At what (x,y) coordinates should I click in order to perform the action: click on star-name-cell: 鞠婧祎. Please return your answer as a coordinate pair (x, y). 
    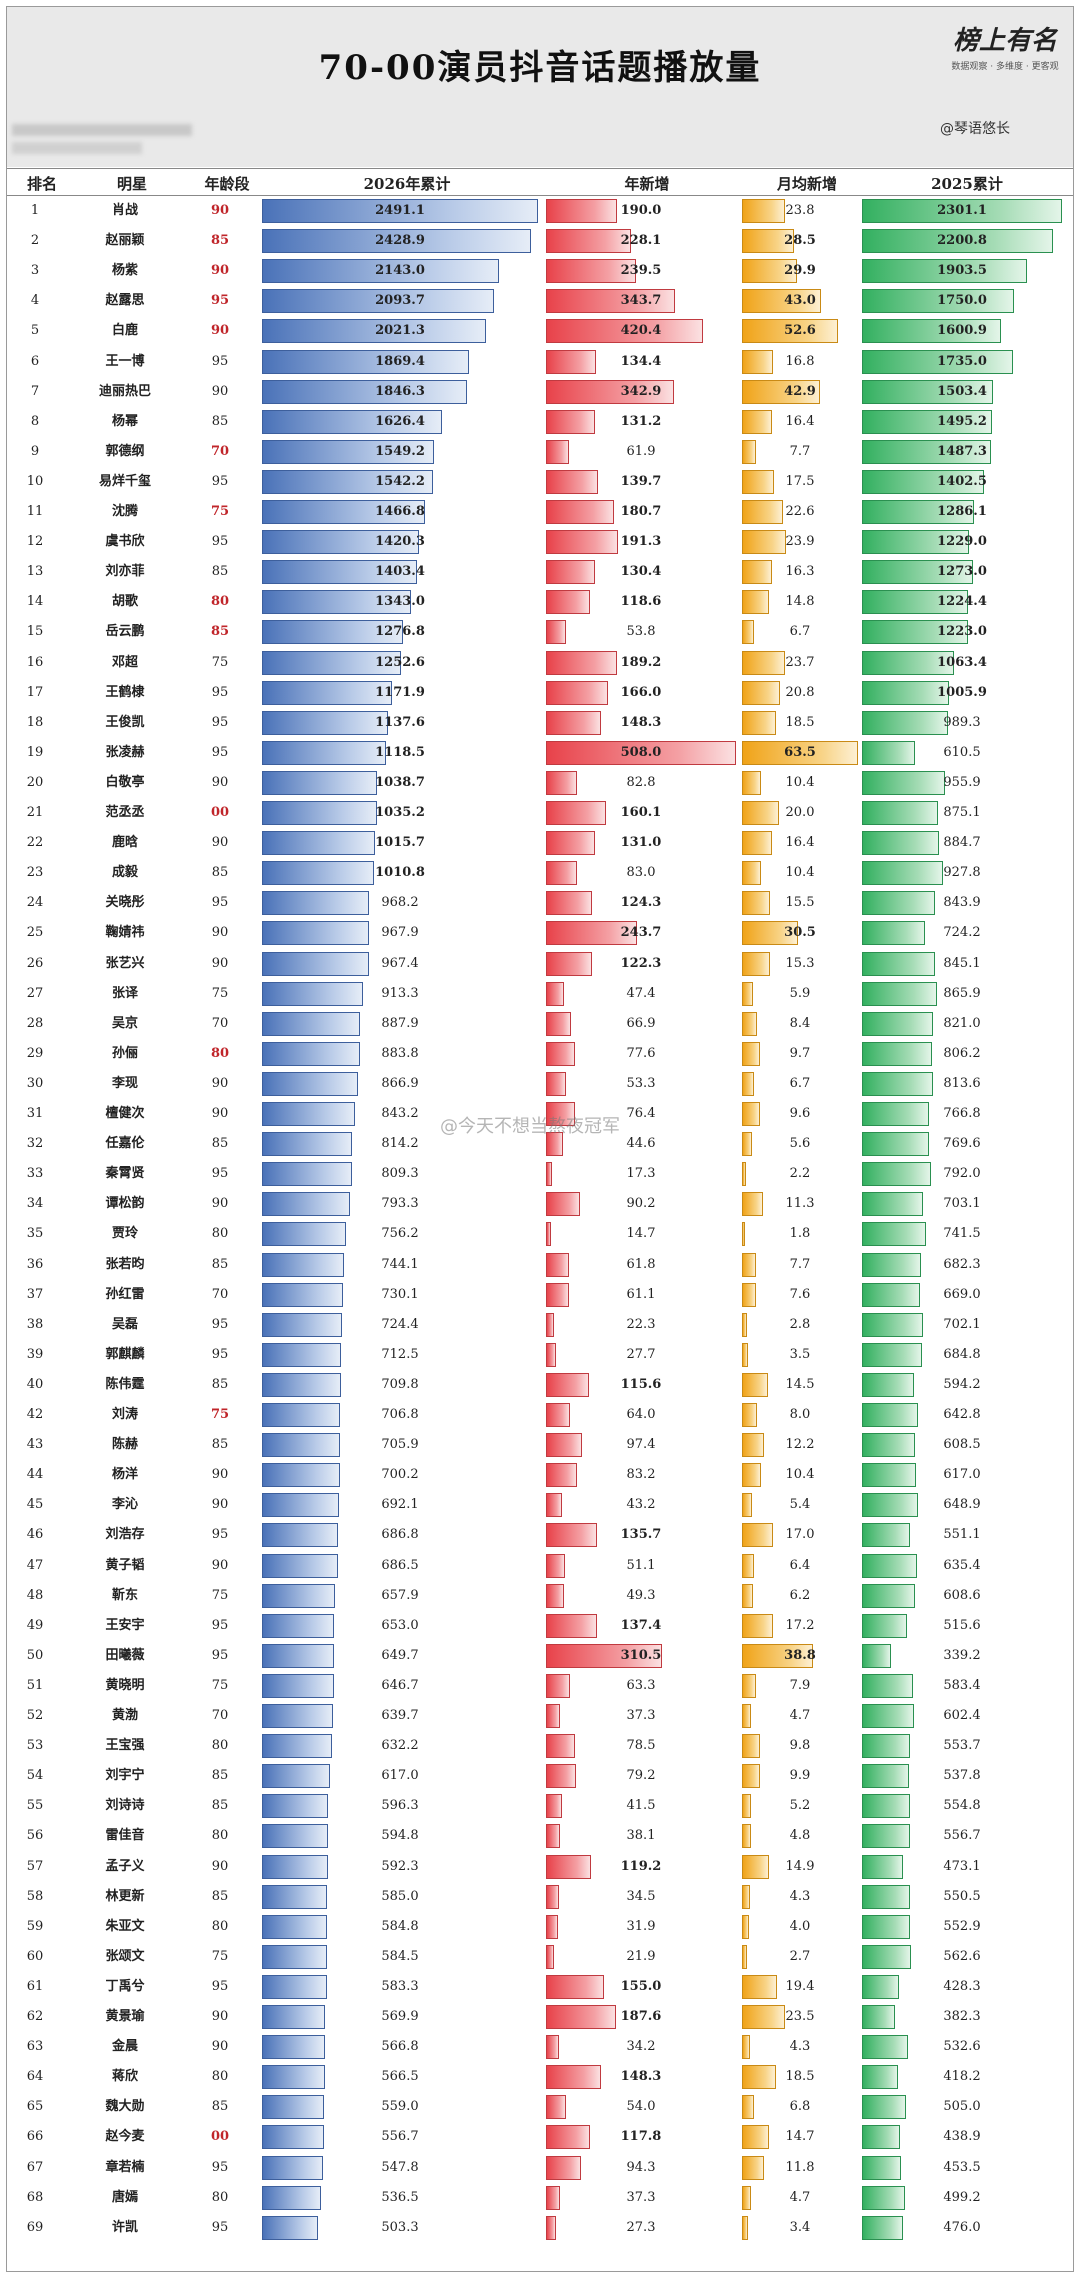
    Looking at the image, I should click on (125, 933).